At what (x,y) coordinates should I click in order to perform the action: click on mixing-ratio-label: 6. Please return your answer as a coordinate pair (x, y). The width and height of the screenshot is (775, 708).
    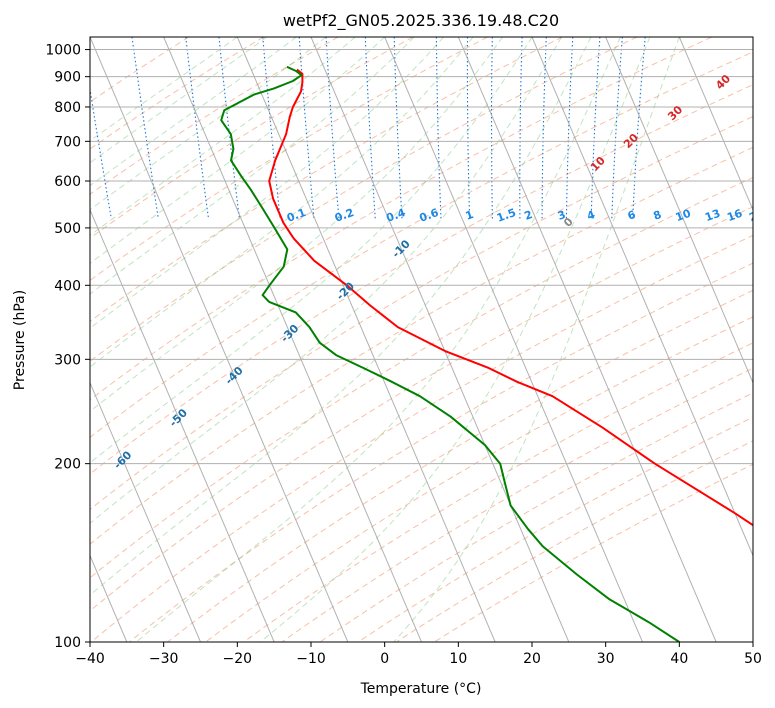
    Looking at the image, I should click on (632, 215).